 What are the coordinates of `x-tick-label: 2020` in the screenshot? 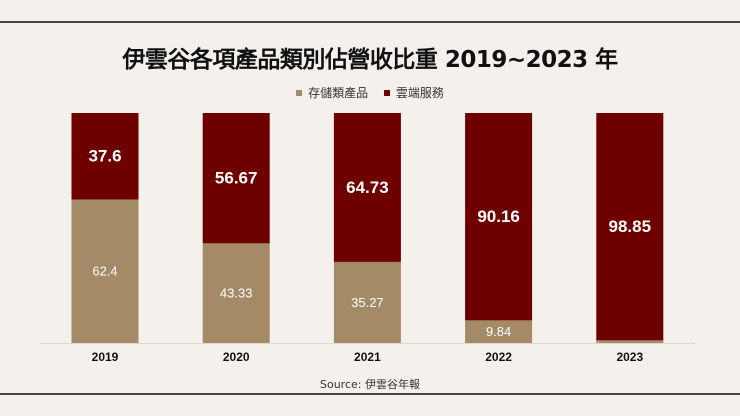 It's located at (236, 357).